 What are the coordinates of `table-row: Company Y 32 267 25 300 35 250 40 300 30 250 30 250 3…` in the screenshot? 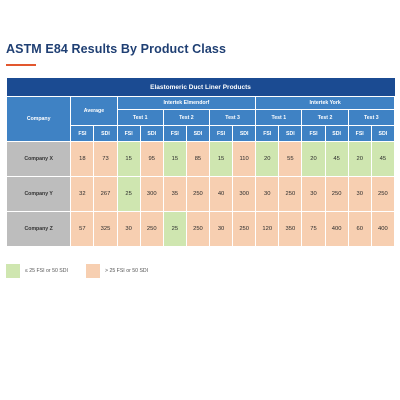 It's located at (200, 194).